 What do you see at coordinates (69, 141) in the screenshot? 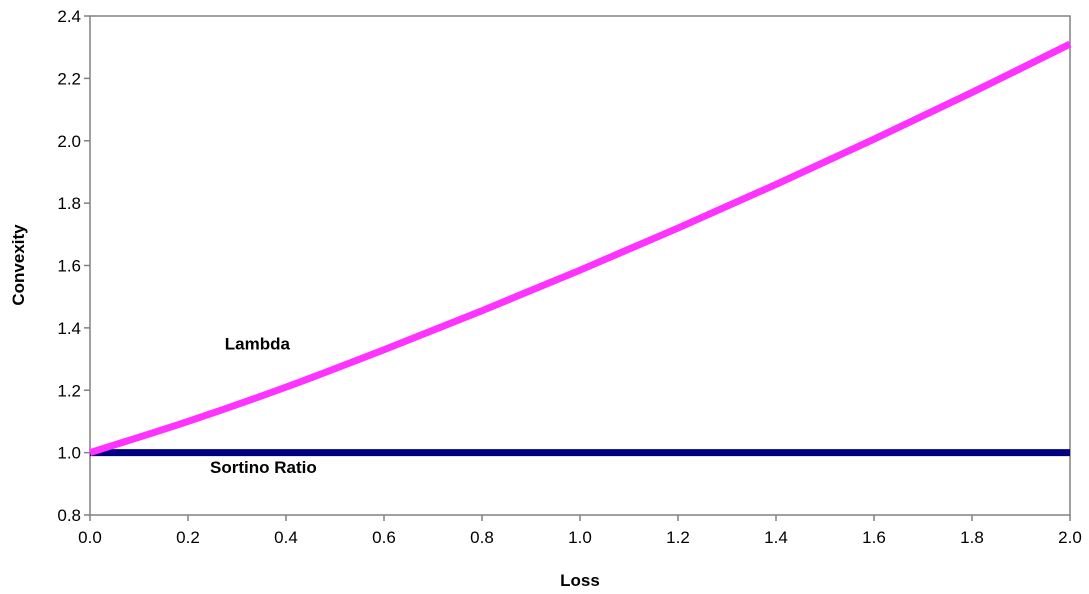
I see `y-tick-label: 2.0` at bounding box center [69, 141].